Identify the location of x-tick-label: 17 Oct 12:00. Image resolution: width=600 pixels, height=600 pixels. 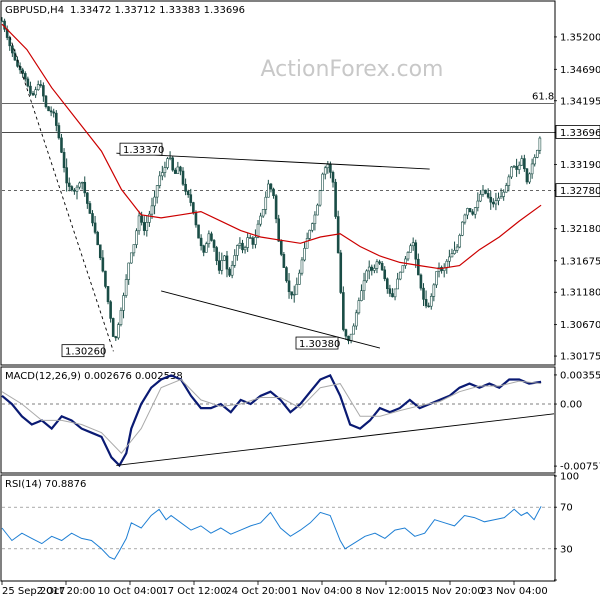
(193, 591).